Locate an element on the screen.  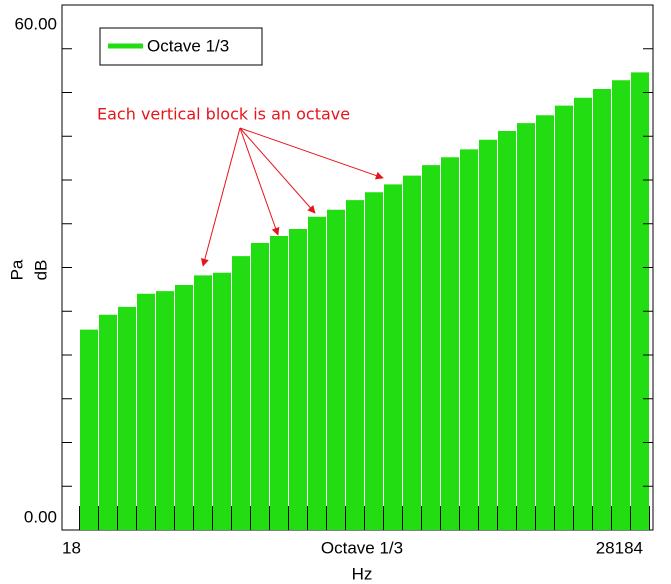
x-tick-label: 18 is located at coordinates (71, 547).